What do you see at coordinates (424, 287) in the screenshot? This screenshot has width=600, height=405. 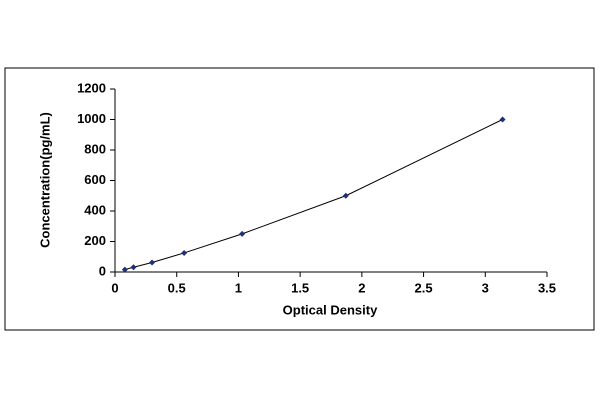 I see `x-tick-label: 2.5` at bounding box center [424, 287].